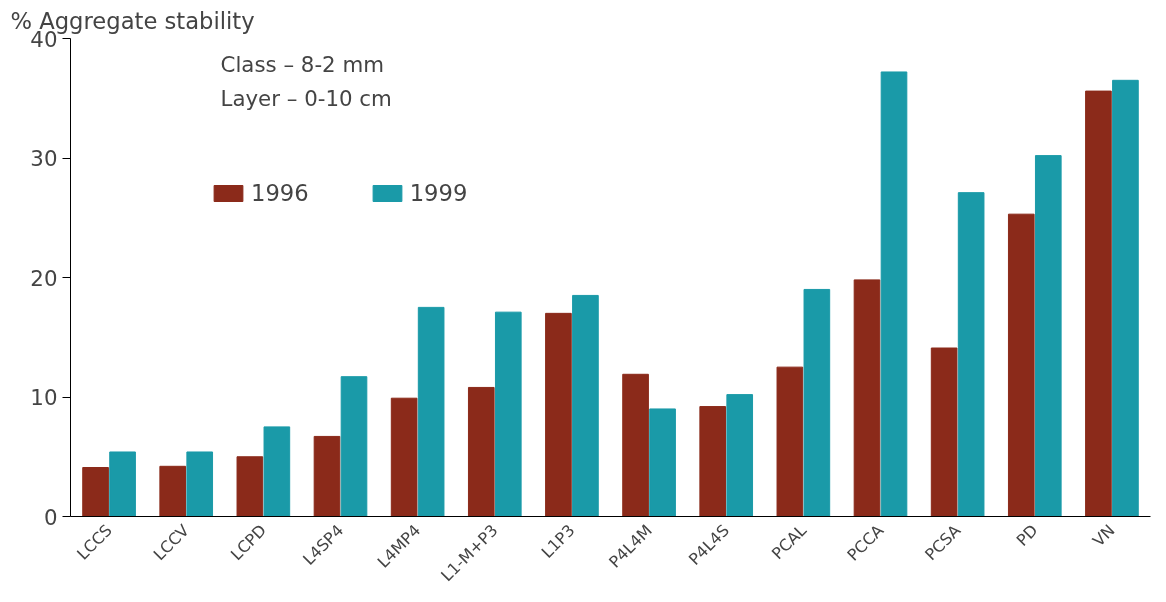 The height and width of the screenshot is (602, 1166). I want to click on x-tick-label: VN, so click(1104, 535).